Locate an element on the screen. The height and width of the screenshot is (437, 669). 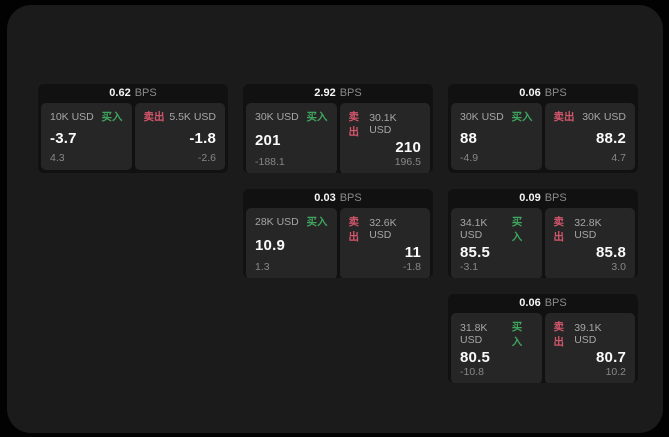
sell-sub-value: 3.0 is located at coordinates (618, 267).